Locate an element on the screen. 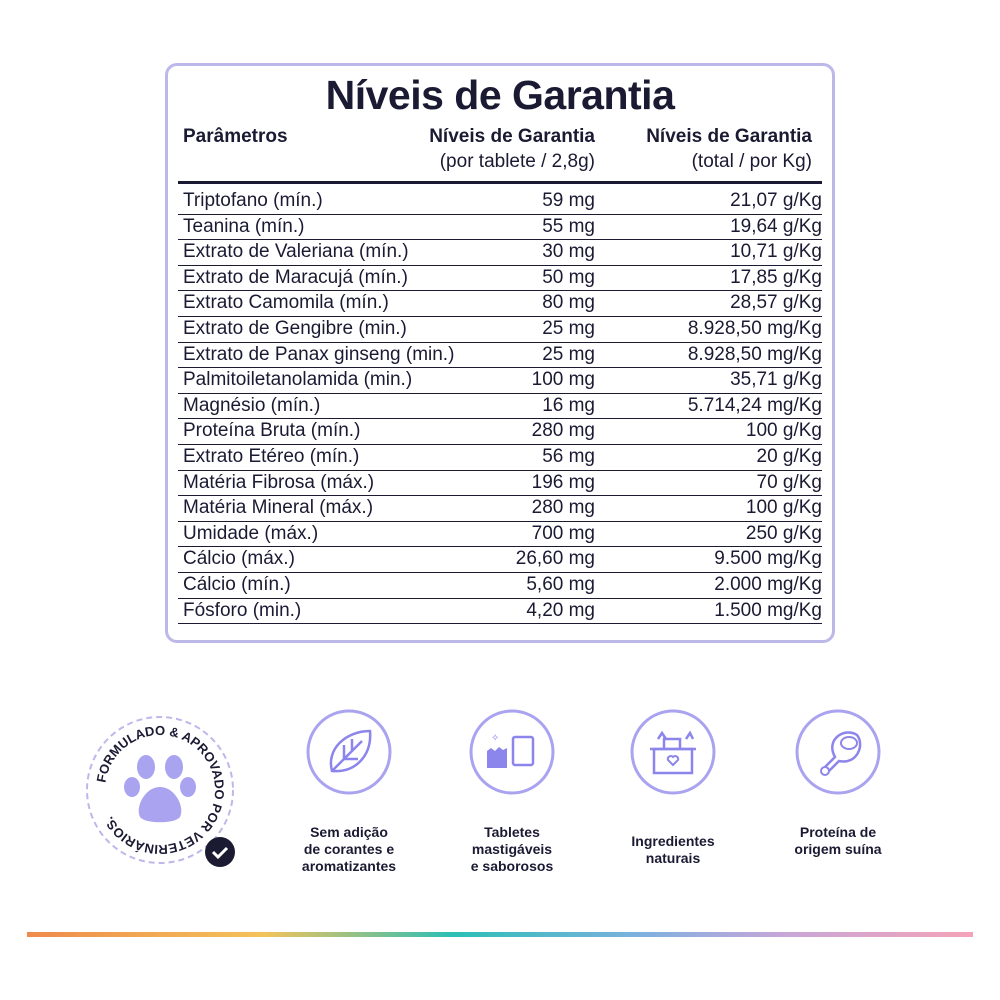 The image size is (1000, 1000). feature-label: Ingredientes naturais is located at coordinates (673, 850).